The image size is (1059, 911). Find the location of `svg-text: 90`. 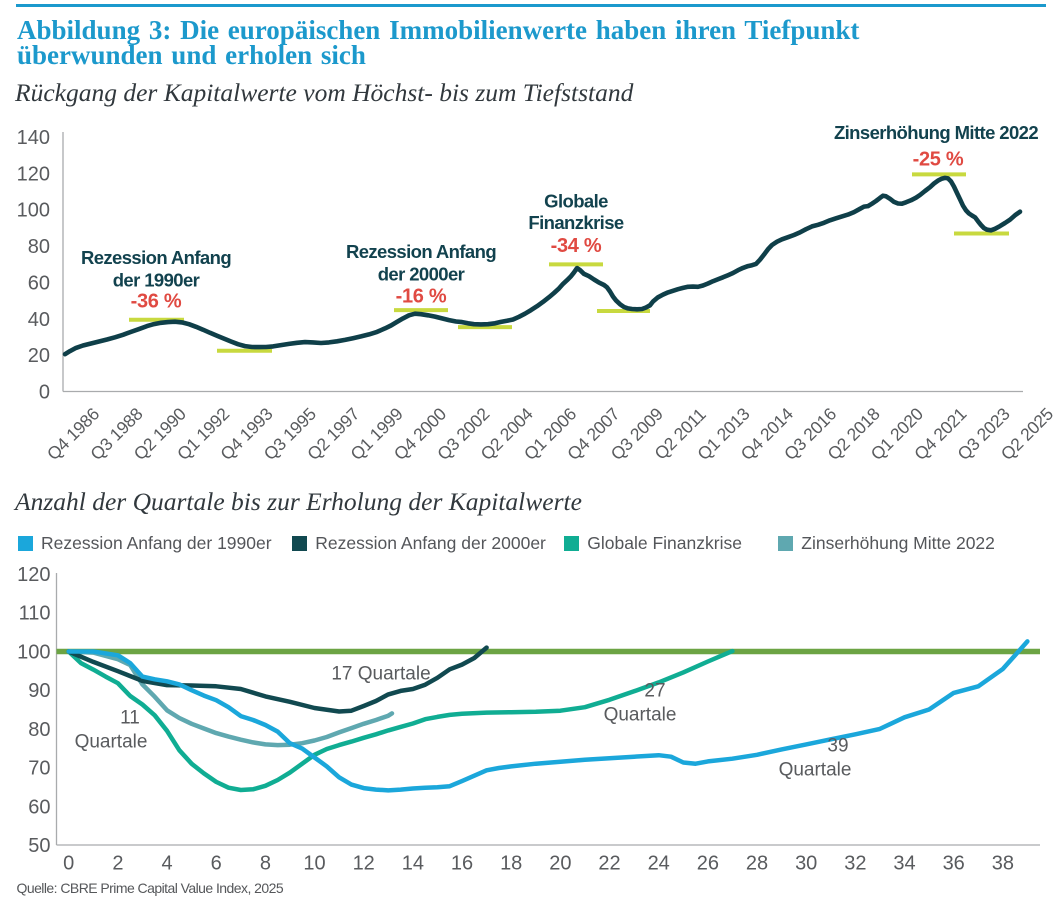

svg-text: 90 is located at coordinates (39, 691).